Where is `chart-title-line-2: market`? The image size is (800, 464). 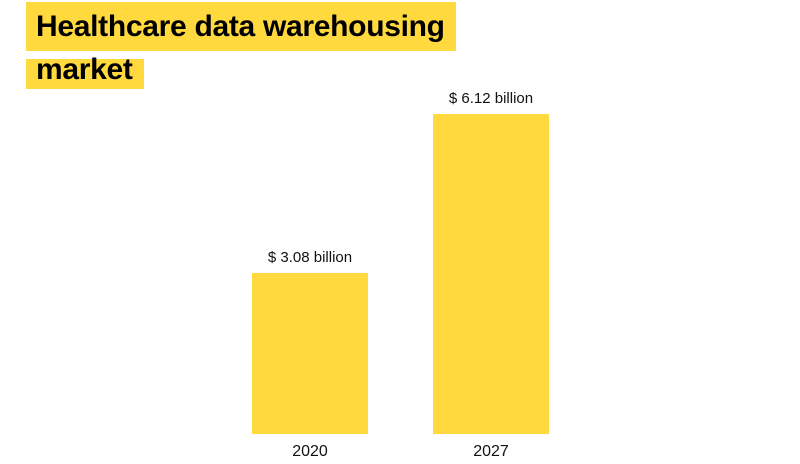
chart-title-line-2: market is located at coordinates (85, 72).